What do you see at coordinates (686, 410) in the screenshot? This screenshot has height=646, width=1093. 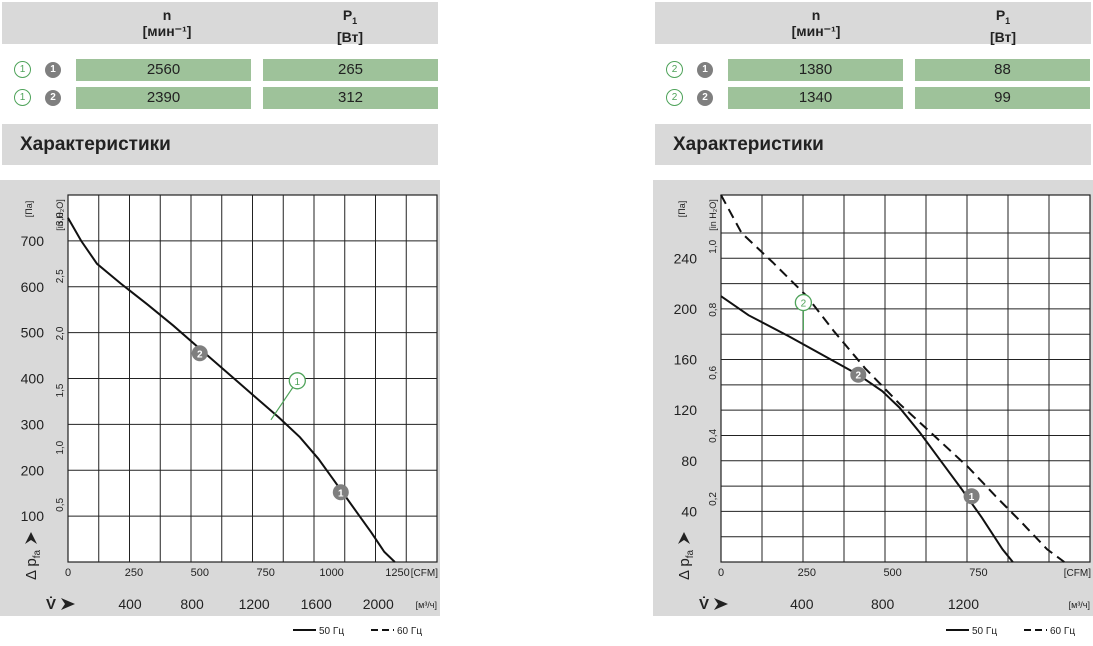 I see `y-tick-label-pa: 120` at bounding box center [686, 410].